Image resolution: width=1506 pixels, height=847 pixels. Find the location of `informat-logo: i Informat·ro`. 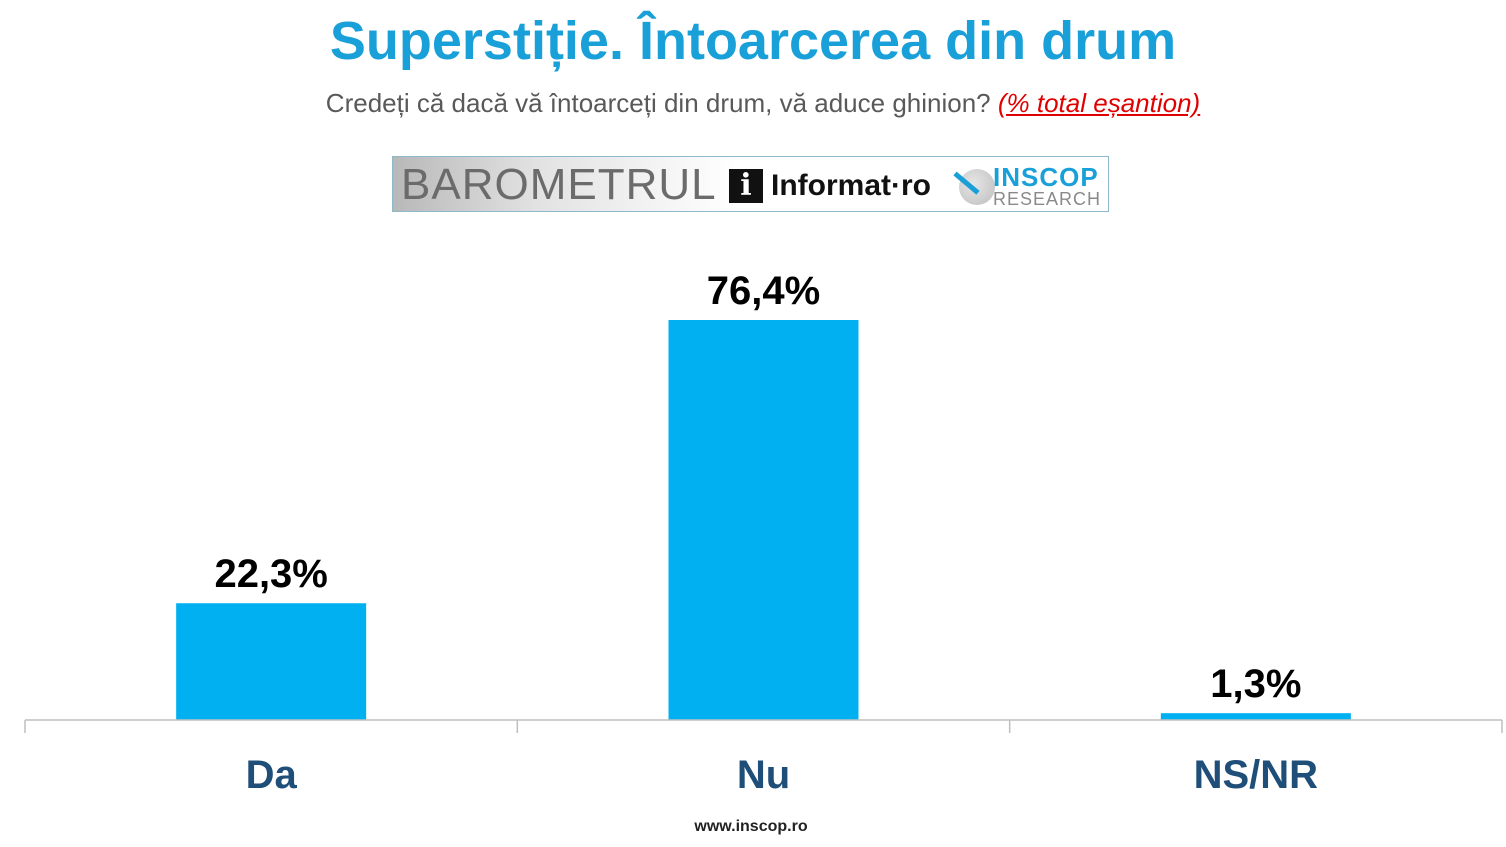

informat-logo: i Informat·ro is located at coordinates (830, 186).